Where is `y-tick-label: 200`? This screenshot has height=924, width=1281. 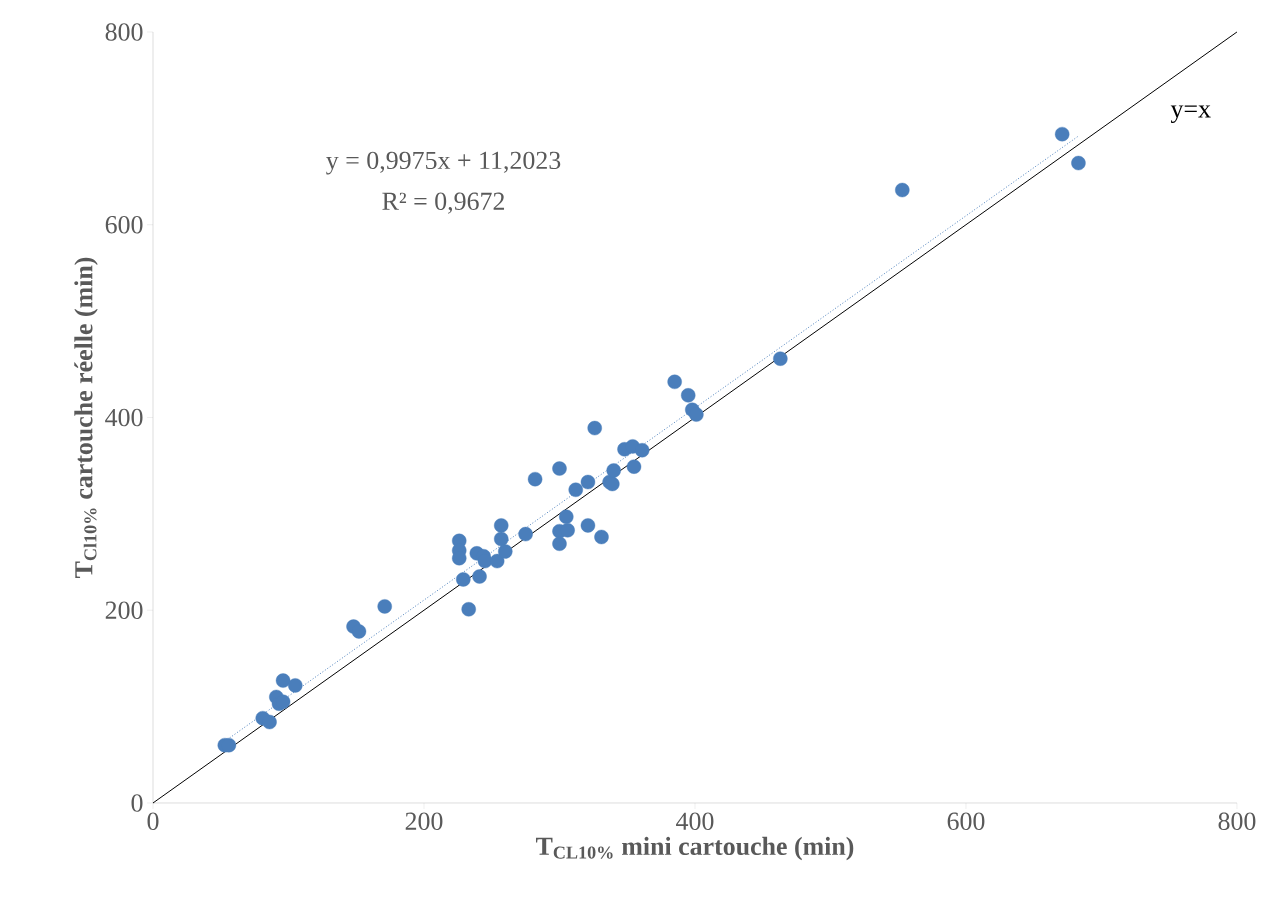 y-tick-label: 200 is located at coordinates (124, 610).